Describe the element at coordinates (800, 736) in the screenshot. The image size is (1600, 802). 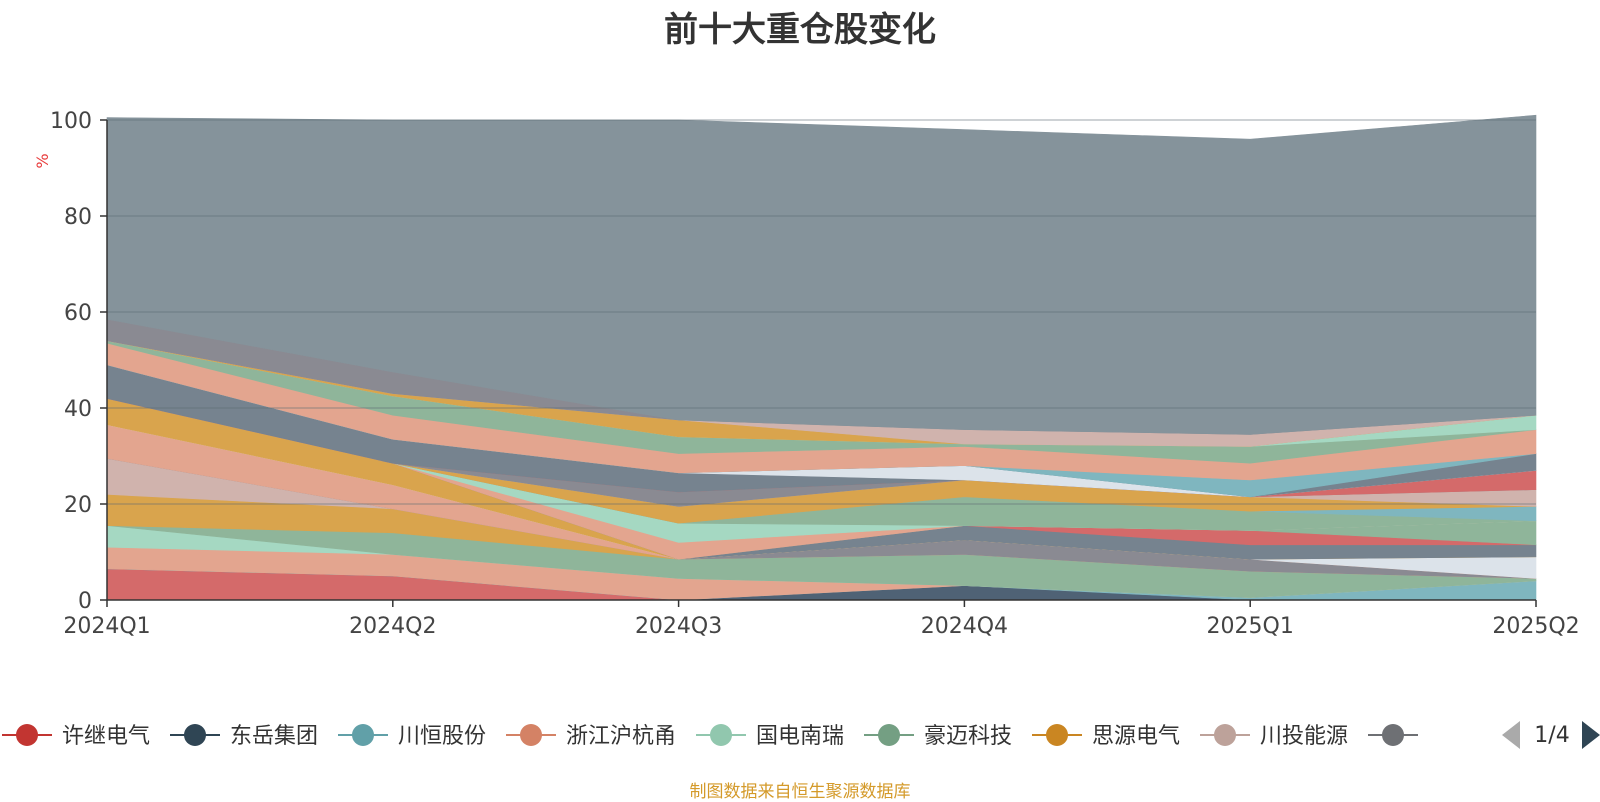
I see `legend-label: 国电南瑞` at that location.